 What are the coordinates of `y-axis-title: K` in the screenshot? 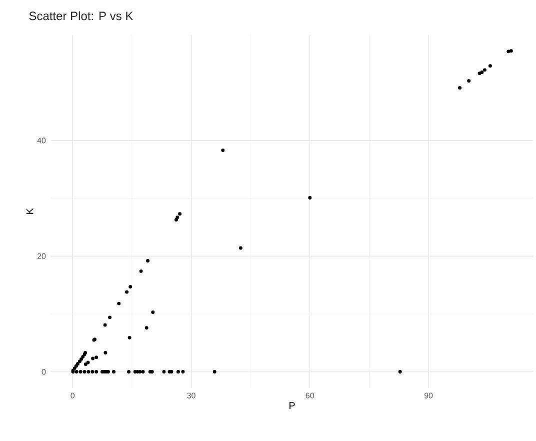 It's located at (30, 211).